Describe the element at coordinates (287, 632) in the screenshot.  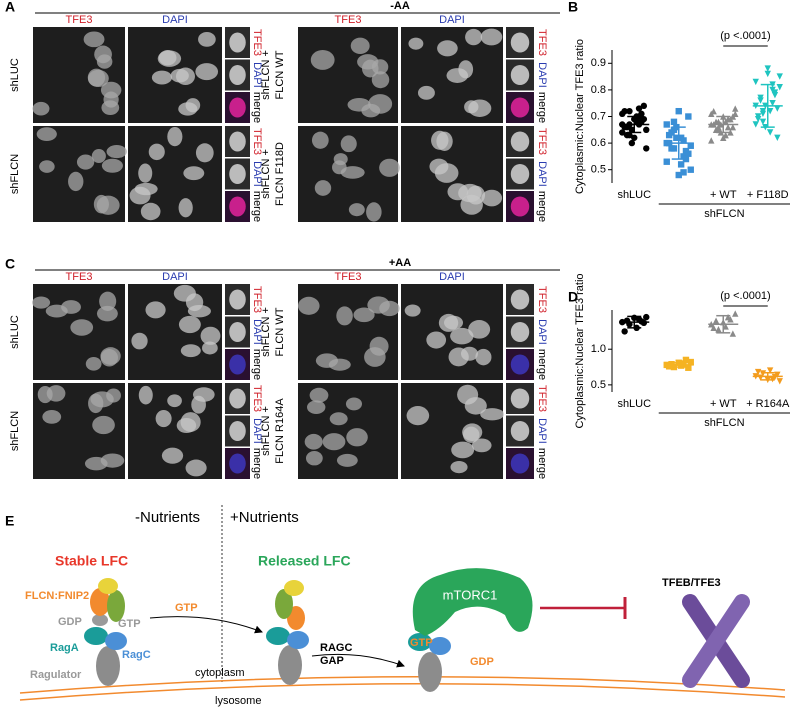
I see `lfc-released` at that location.